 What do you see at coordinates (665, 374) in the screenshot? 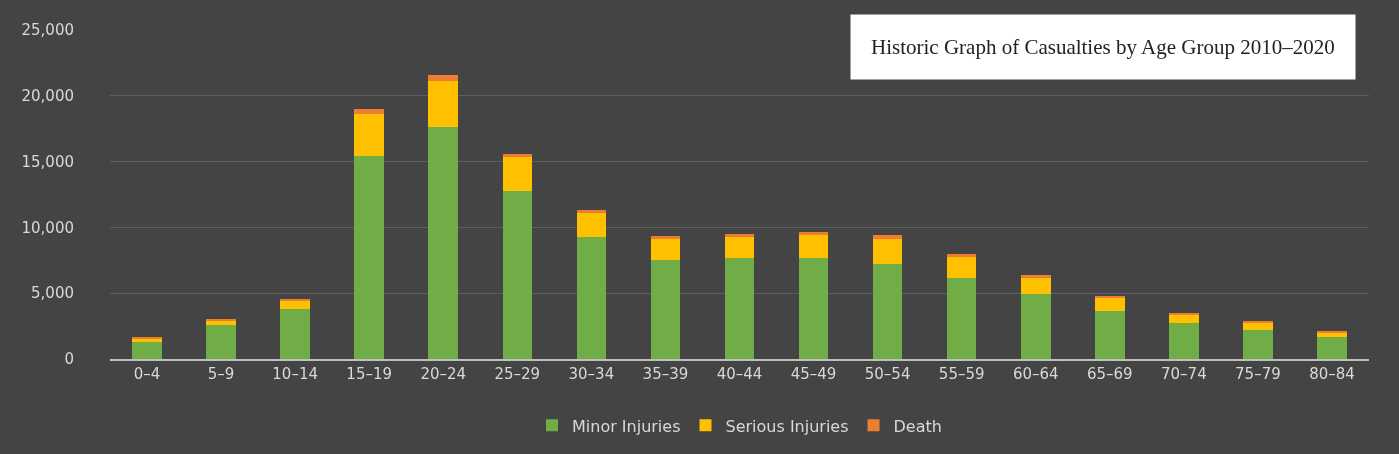
I see `x-tick-label: 35–39` at bounding box center [665, 374].